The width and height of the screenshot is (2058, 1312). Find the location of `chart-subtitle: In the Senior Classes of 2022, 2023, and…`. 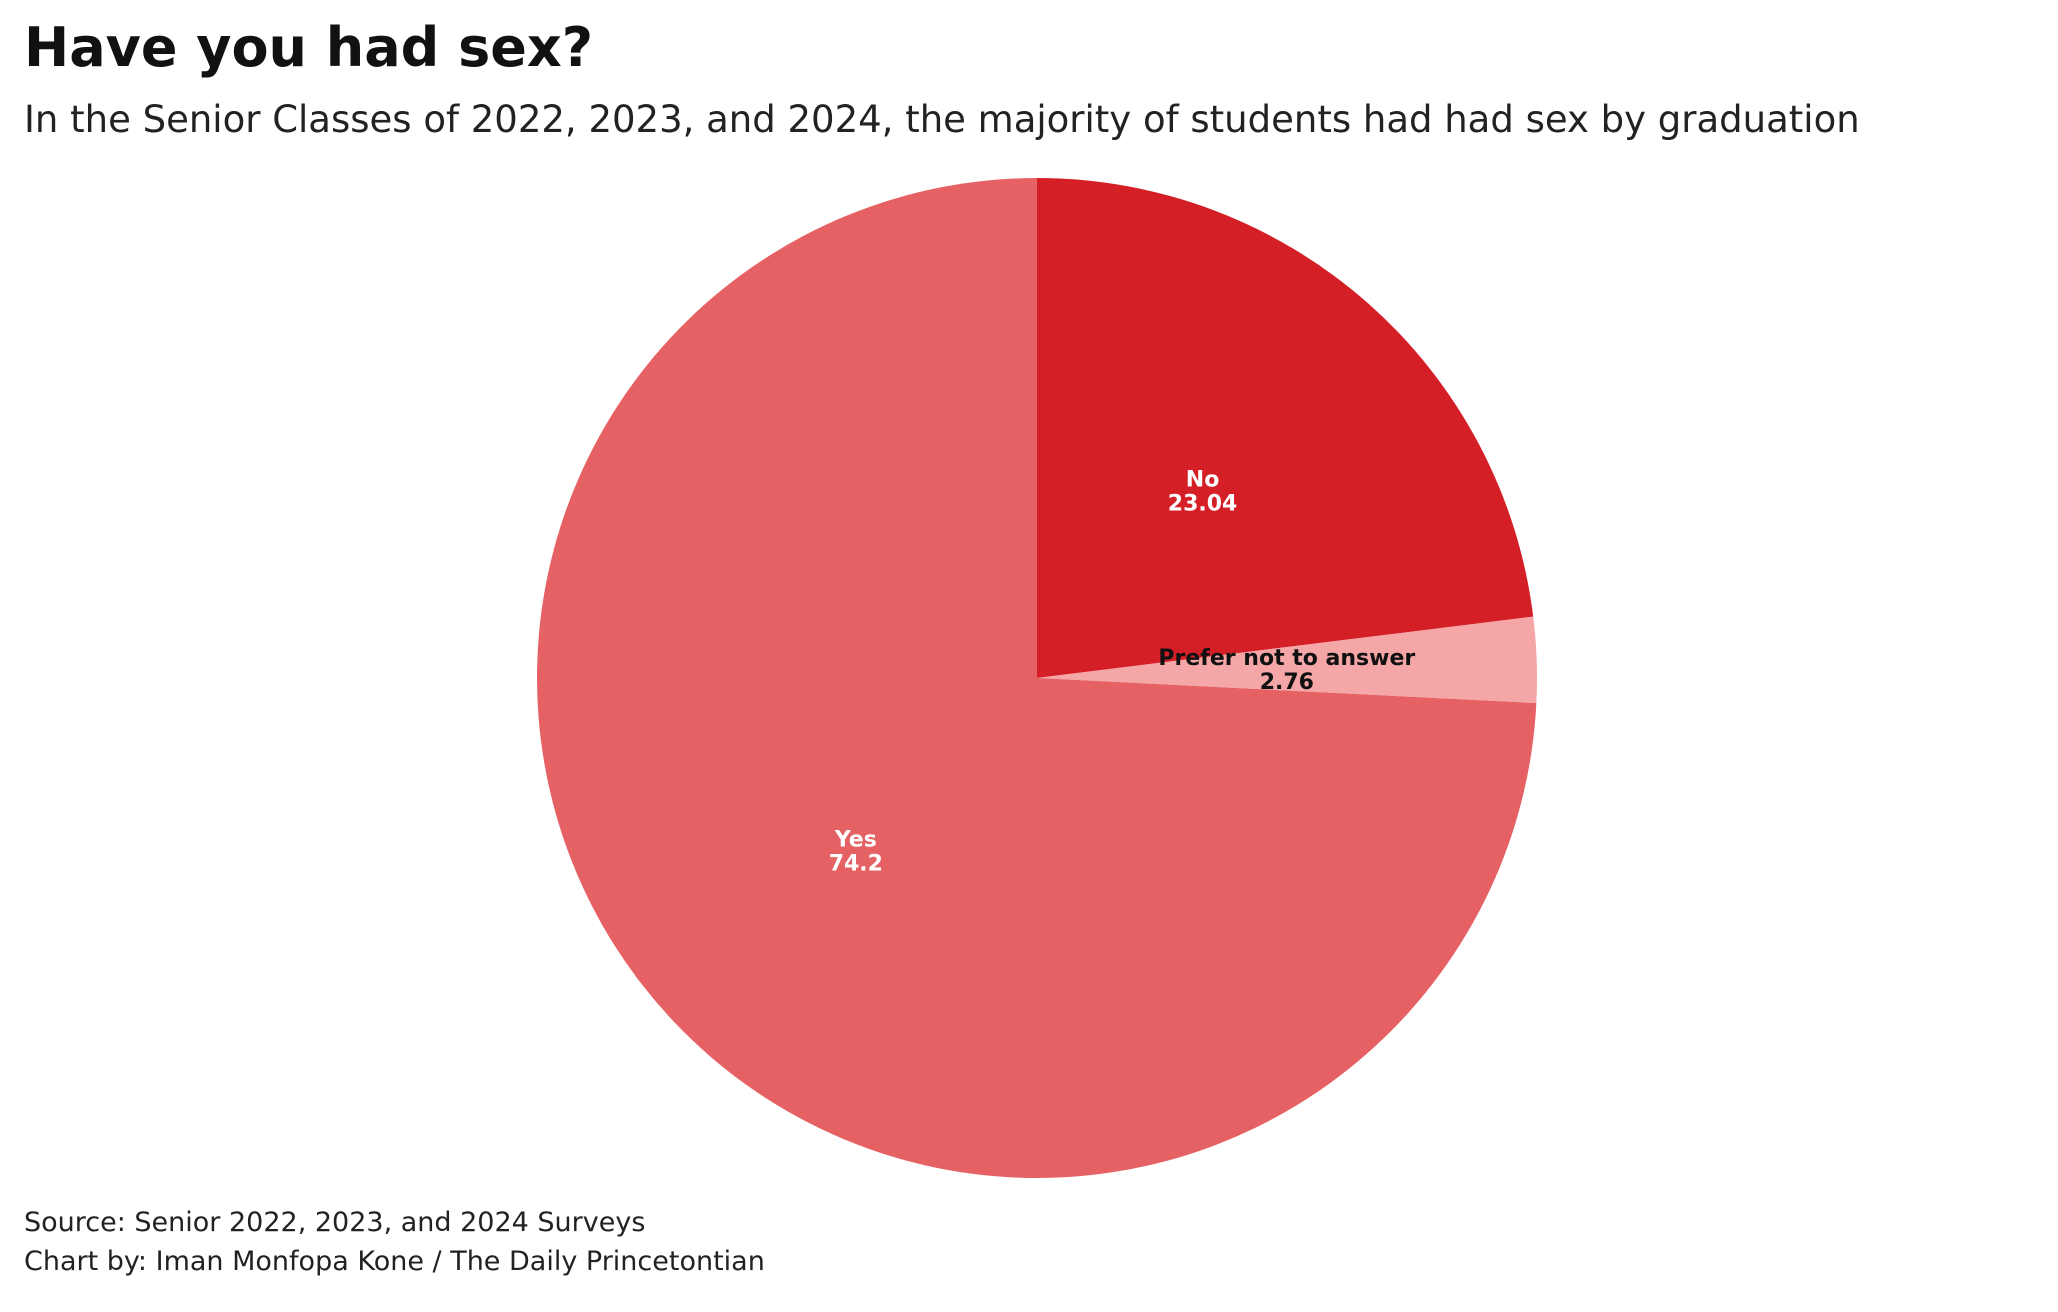

chart-subtitle: In the Senior Classes of 2022, 2023, and… is located at coordinates (942, 119).